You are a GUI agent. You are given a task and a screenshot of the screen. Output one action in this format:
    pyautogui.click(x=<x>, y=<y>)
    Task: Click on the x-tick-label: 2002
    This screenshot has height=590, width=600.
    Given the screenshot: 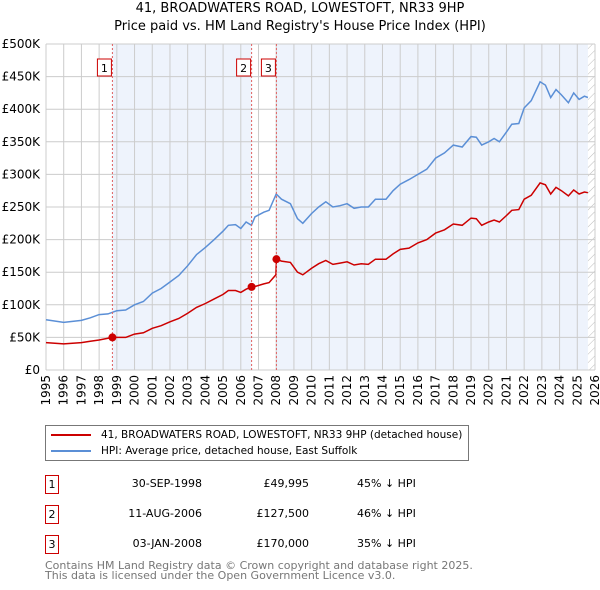 What is the action you would take?
    pyautogui.click(x=170, y=390)
    